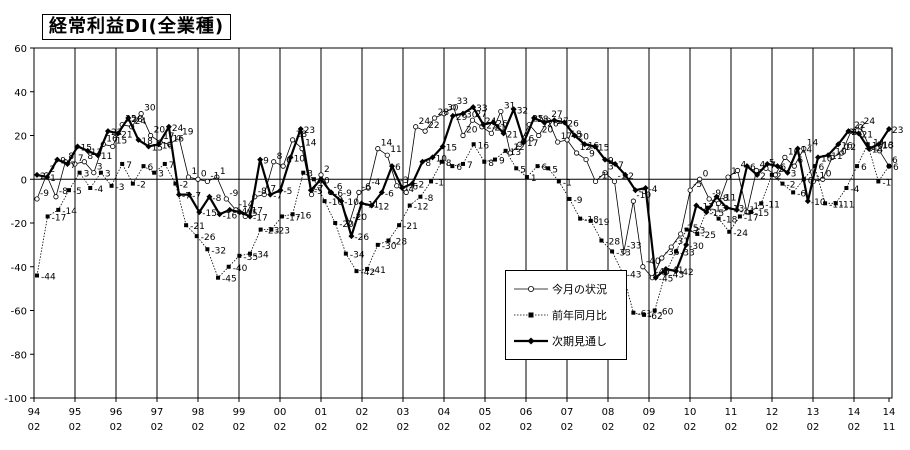 The image size is (910, 450). Describe the element at coordinates (555, 170) in the screenshot. I see `data-label: 5` at that location.